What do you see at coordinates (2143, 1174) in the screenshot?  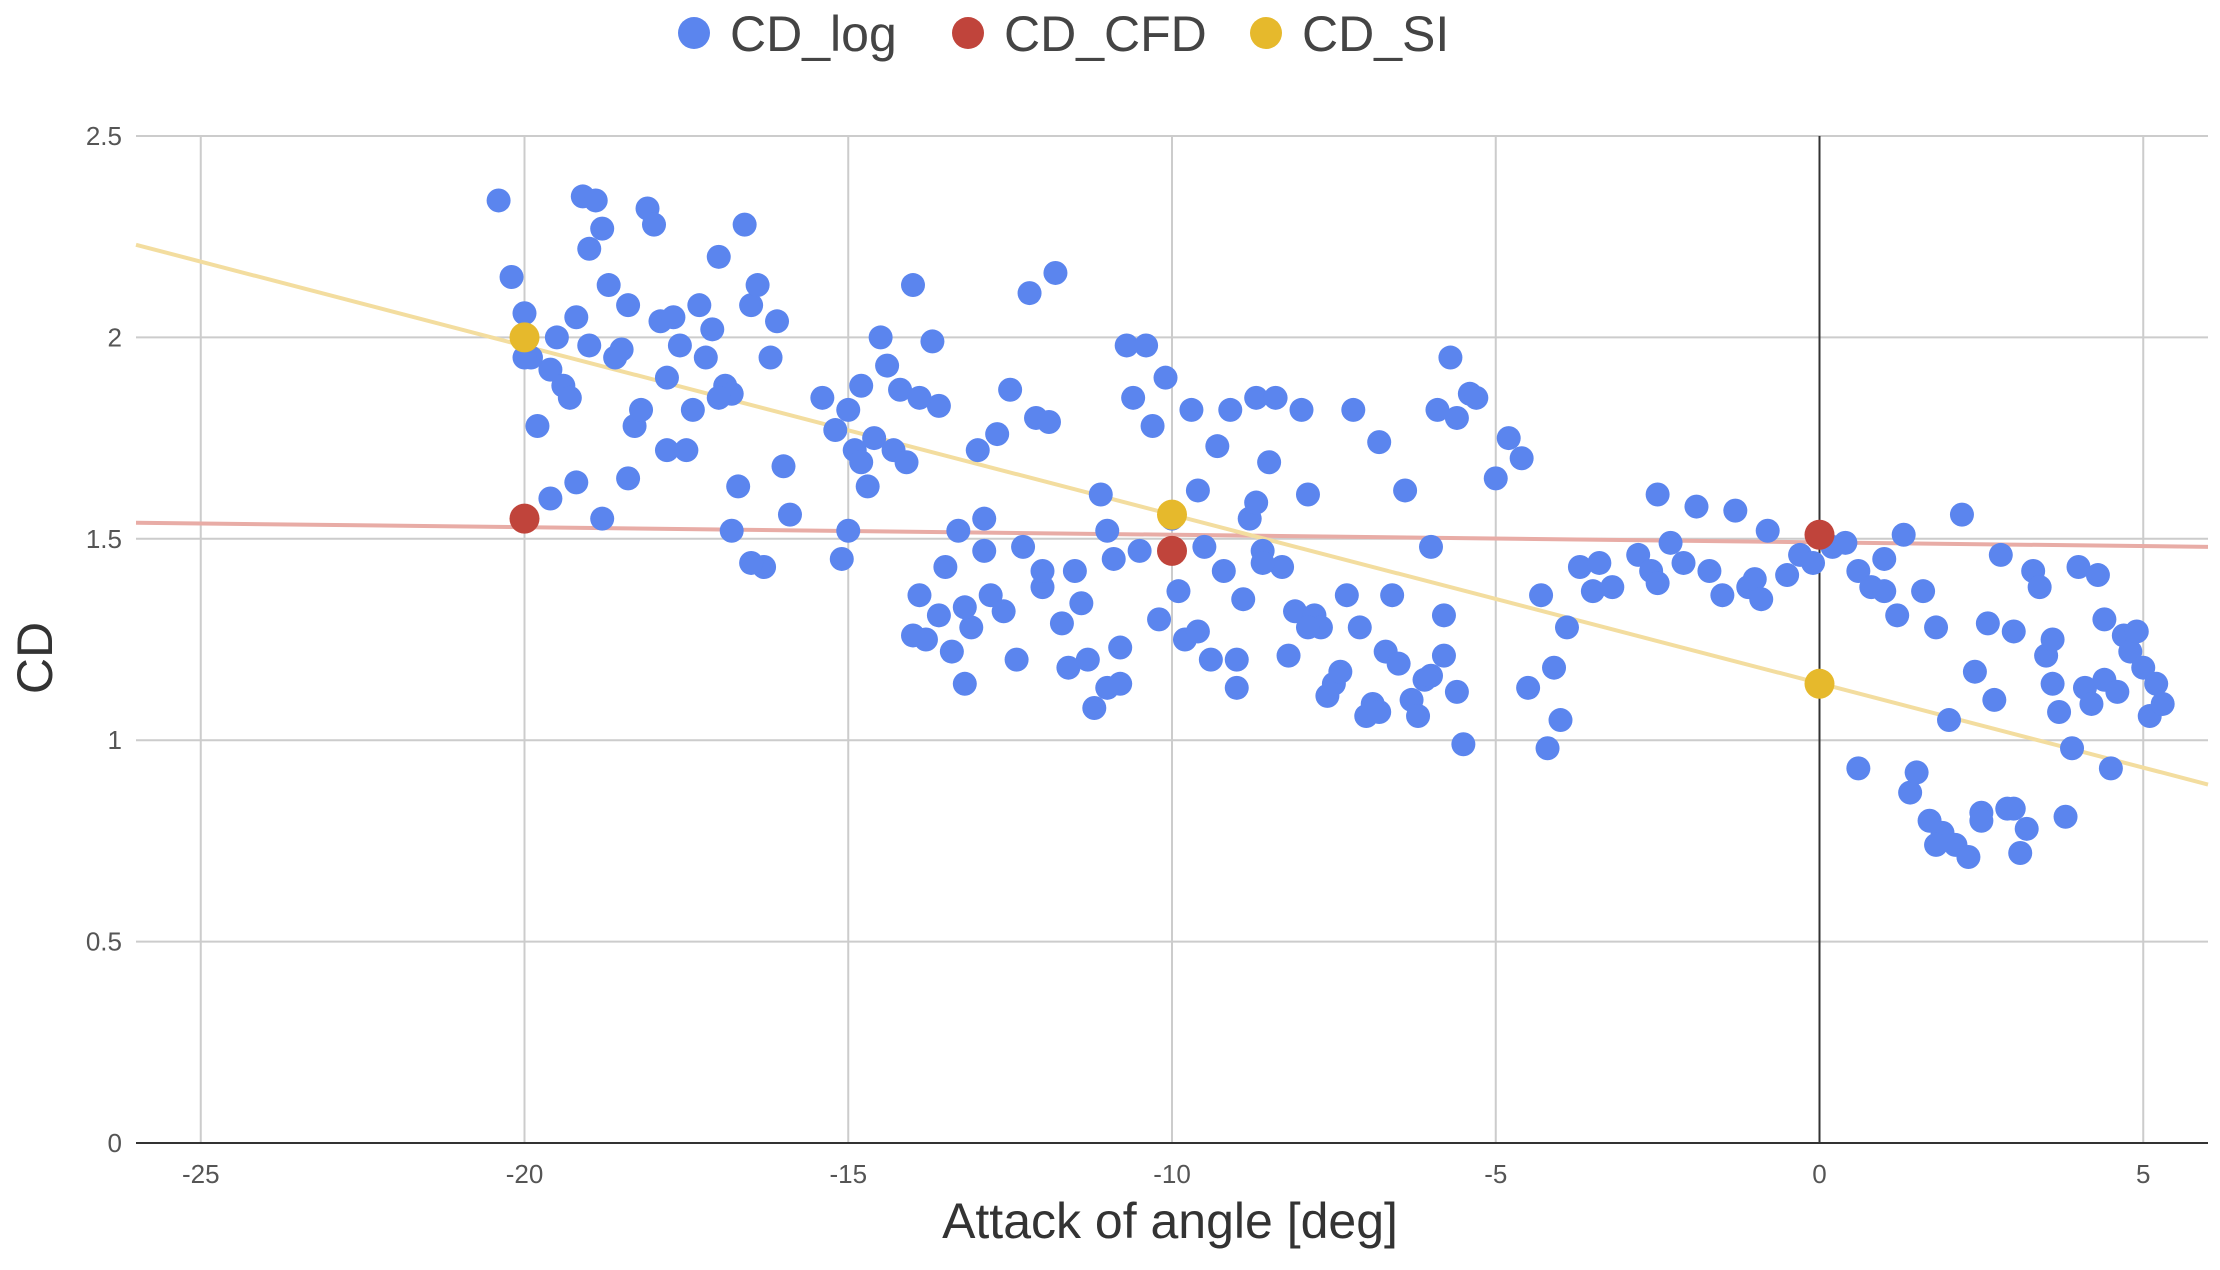 I see `x-tick-label: 5` at bounding box center [2143, 1174].